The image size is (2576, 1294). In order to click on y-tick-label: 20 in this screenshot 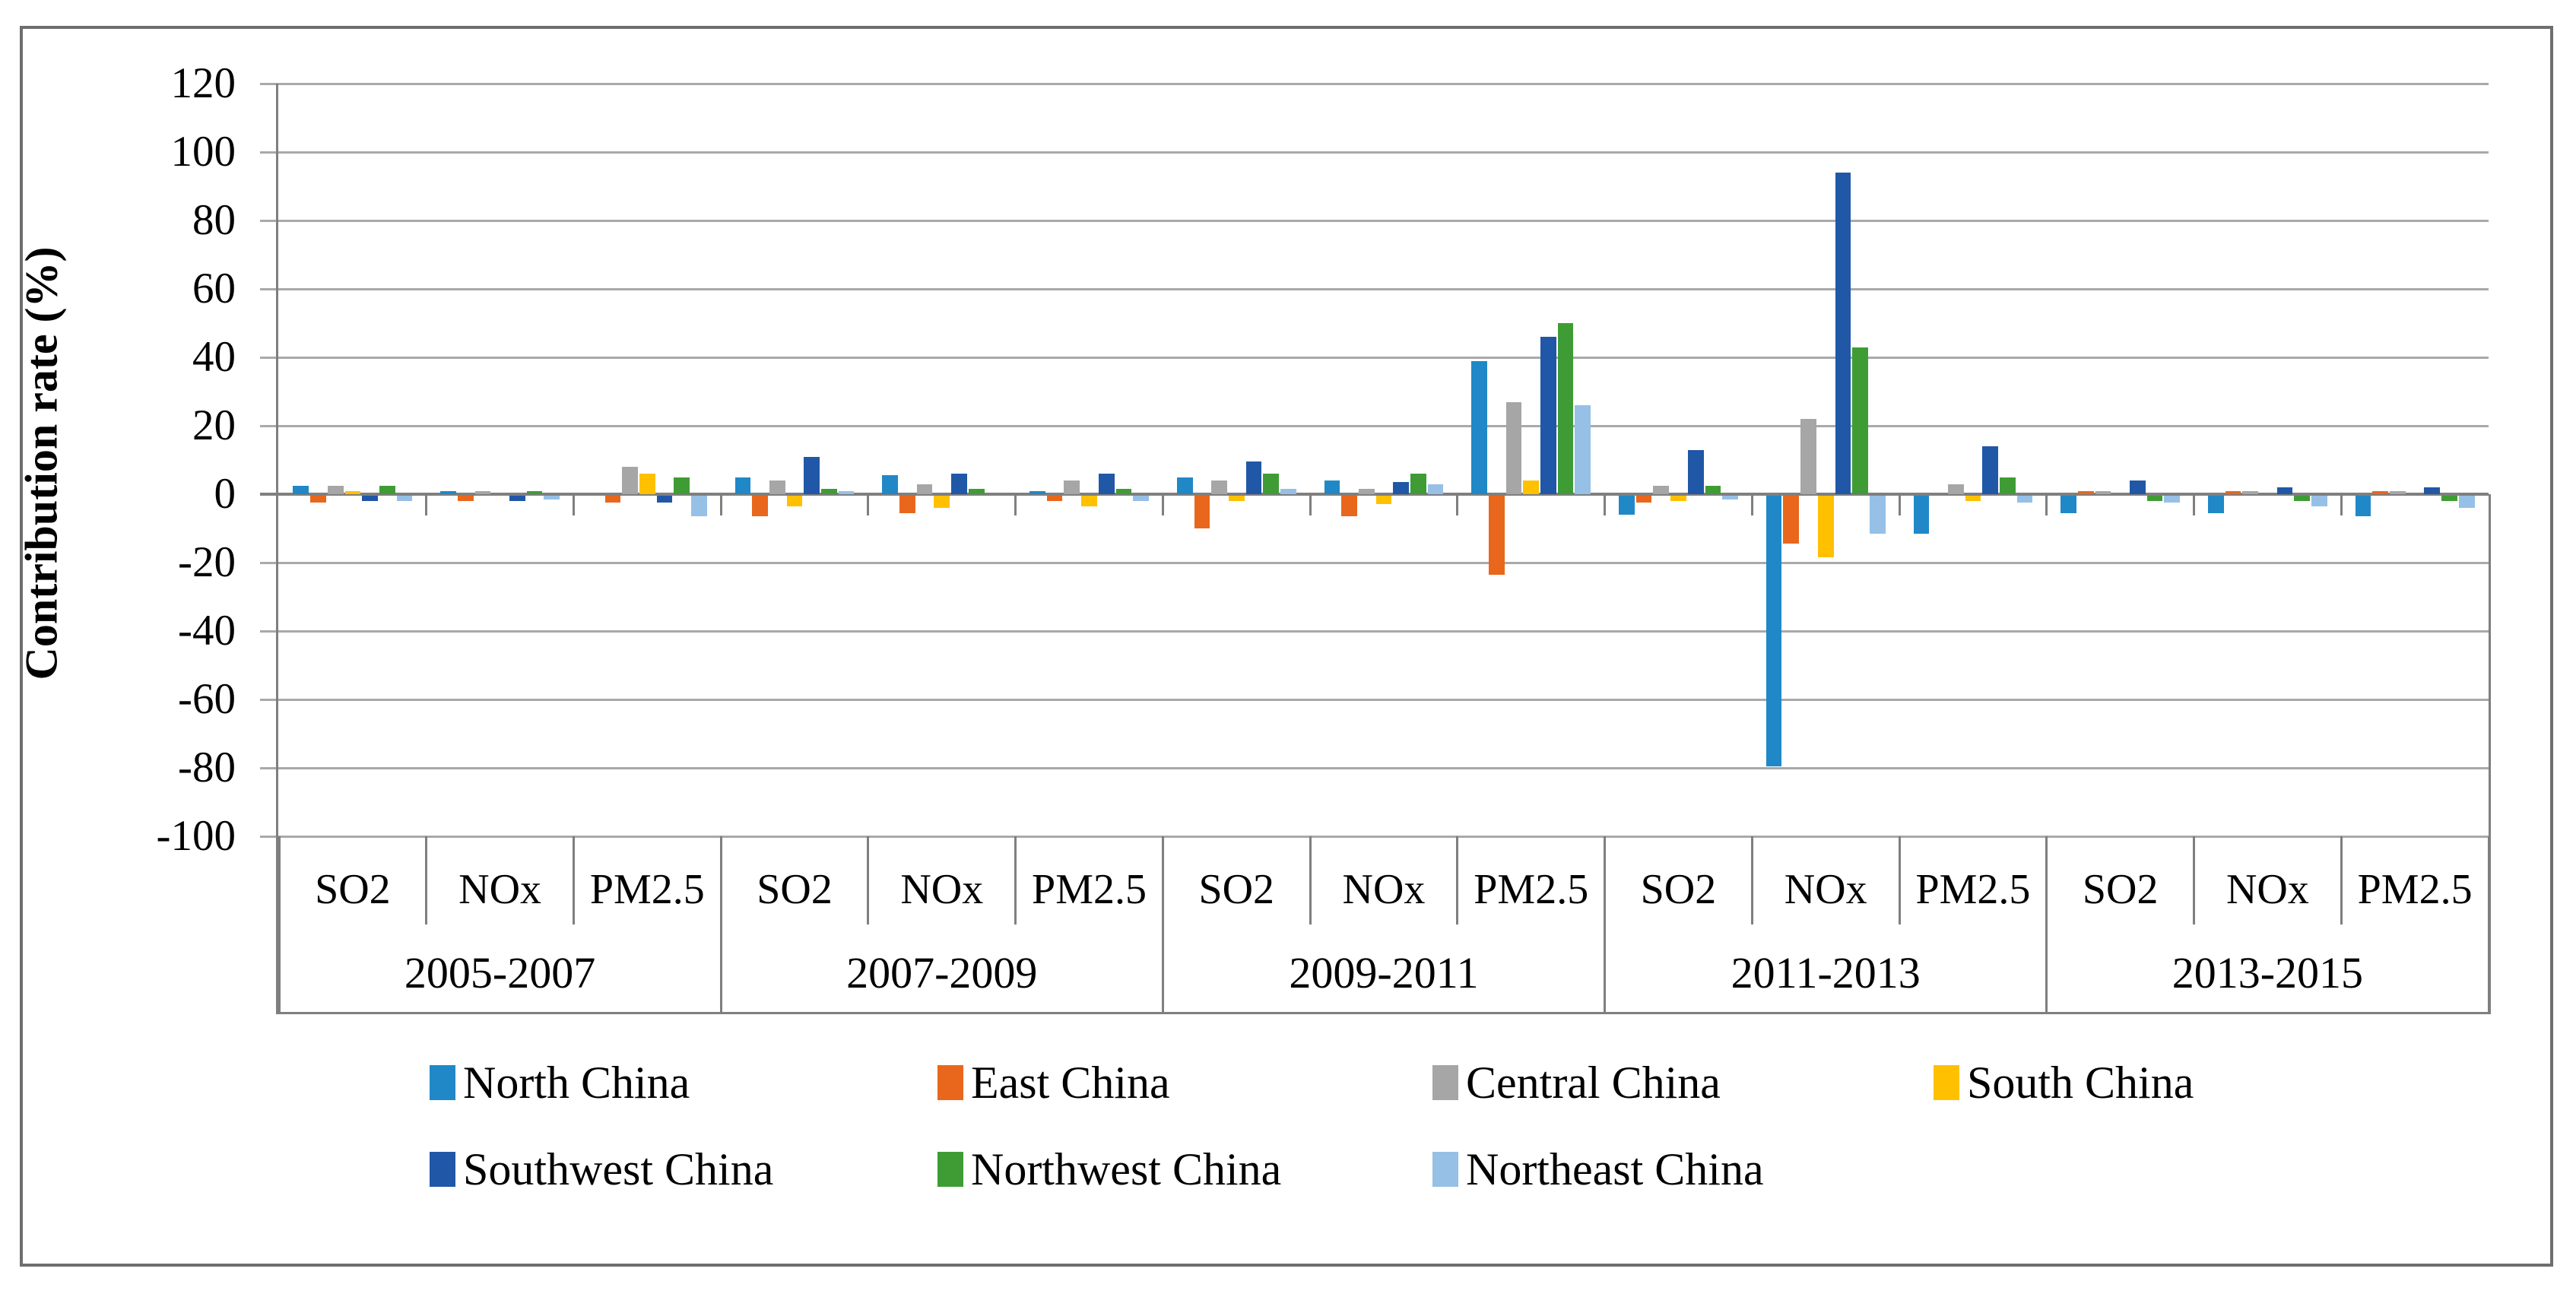, I will do `click(214, 425)`.